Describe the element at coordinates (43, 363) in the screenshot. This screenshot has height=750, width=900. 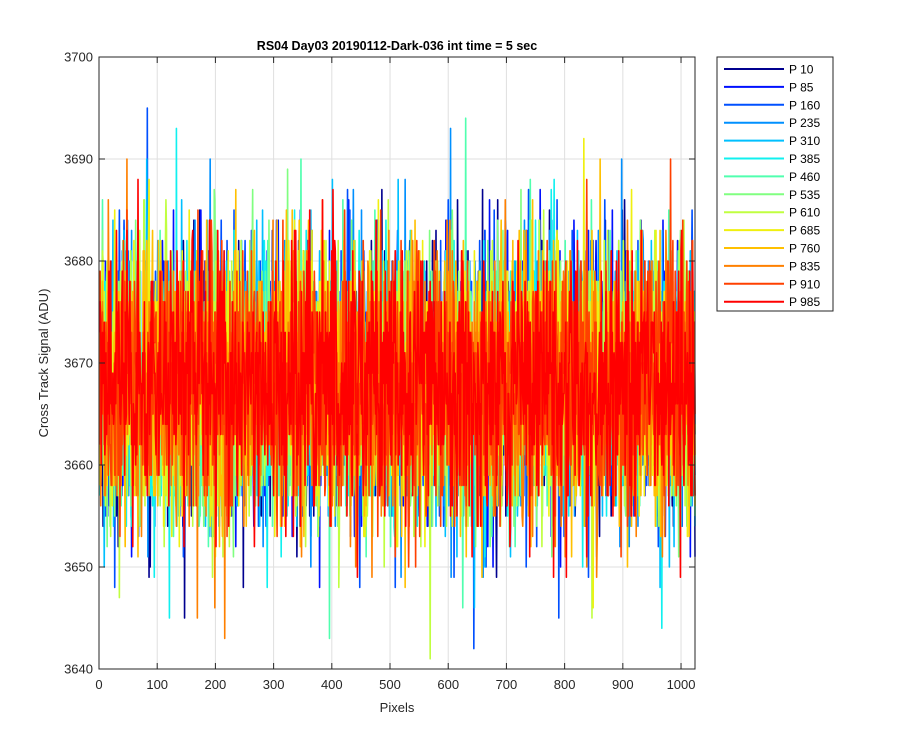
I see `y-axis-label: Cross Track Signal (ADU)` at that location.